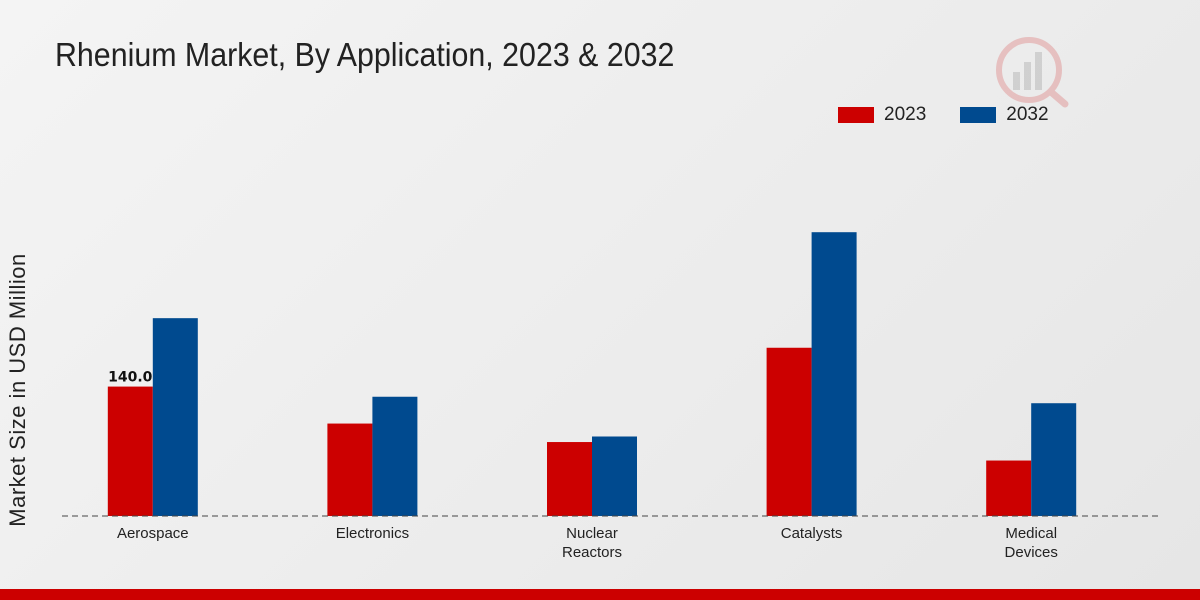 The image size is (1200, 600). What do you see at coordinates (600, 594) in the screenshot?
I see `bottom-accent-bar` at bounding box center [600, 594].